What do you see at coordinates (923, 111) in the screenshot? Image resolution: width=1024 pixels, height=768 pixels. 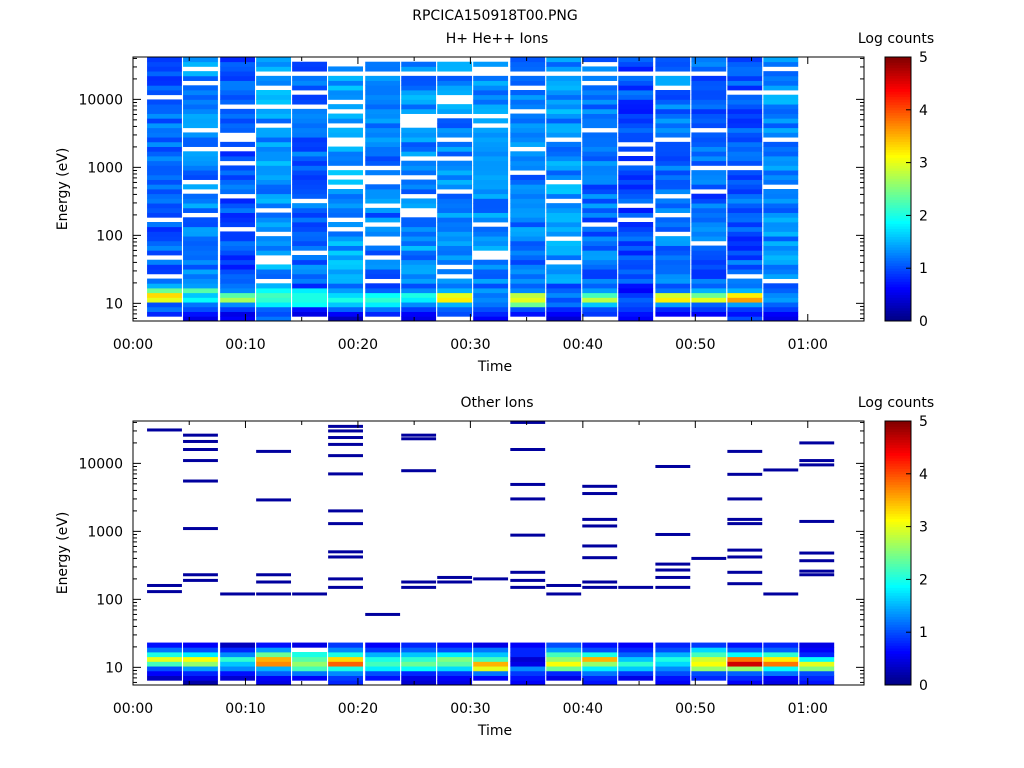 I see `colorbar-tick-label: 4` at bounding box center [923, 111].